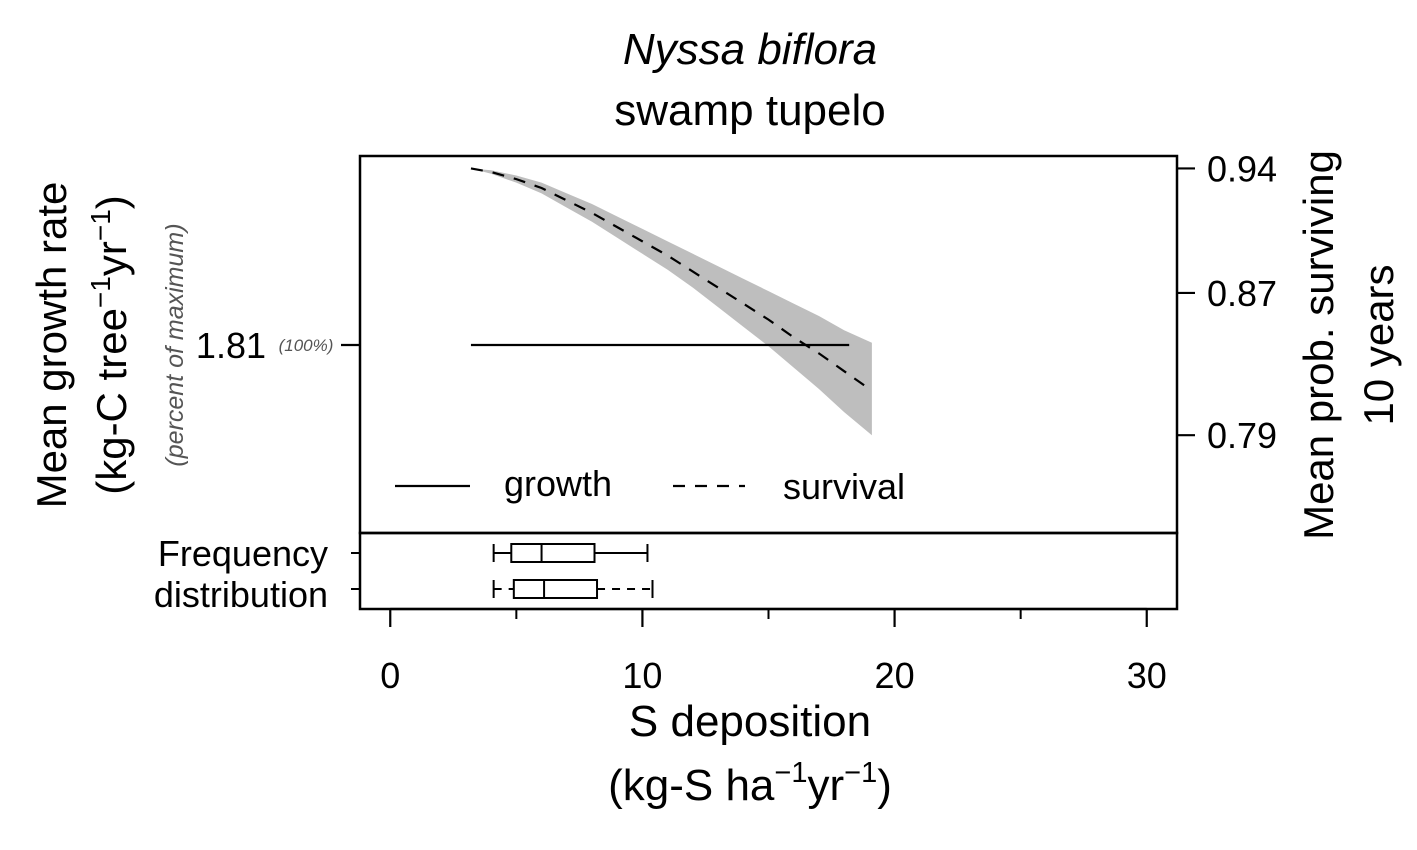 This screenshot has width=1417, height=850. What do you see at coordinates (111, 202) in the screenshot?
I see `left-units-close: )` at bounding box center [111, 202].